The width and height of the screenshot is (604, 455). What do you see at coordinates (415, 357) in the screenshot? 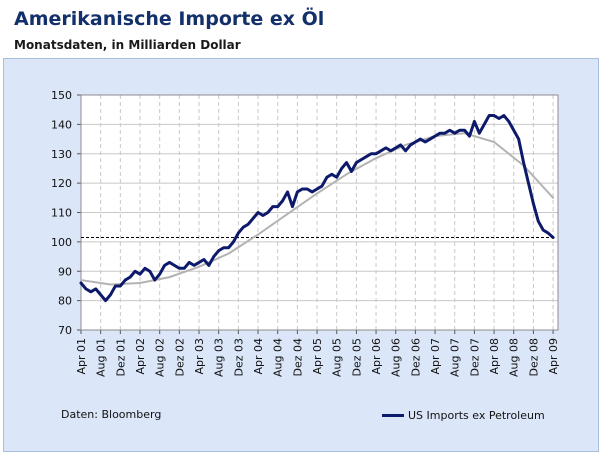
I see `x-tick-label: Dez 06` at bounding box center [415, 357].